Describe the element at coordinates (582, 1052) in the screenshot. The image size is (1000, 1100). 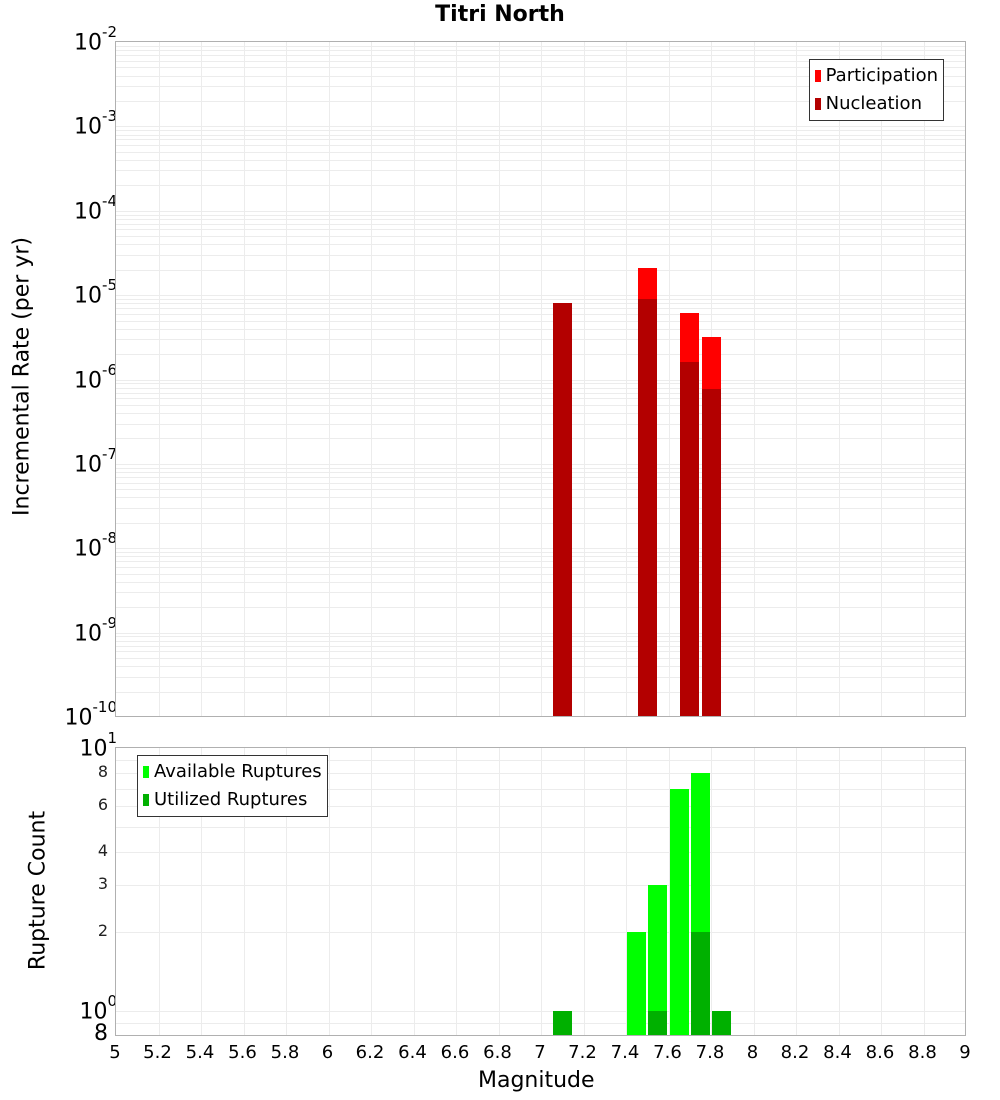
I see `x-tick-label: 7.2` at that location.